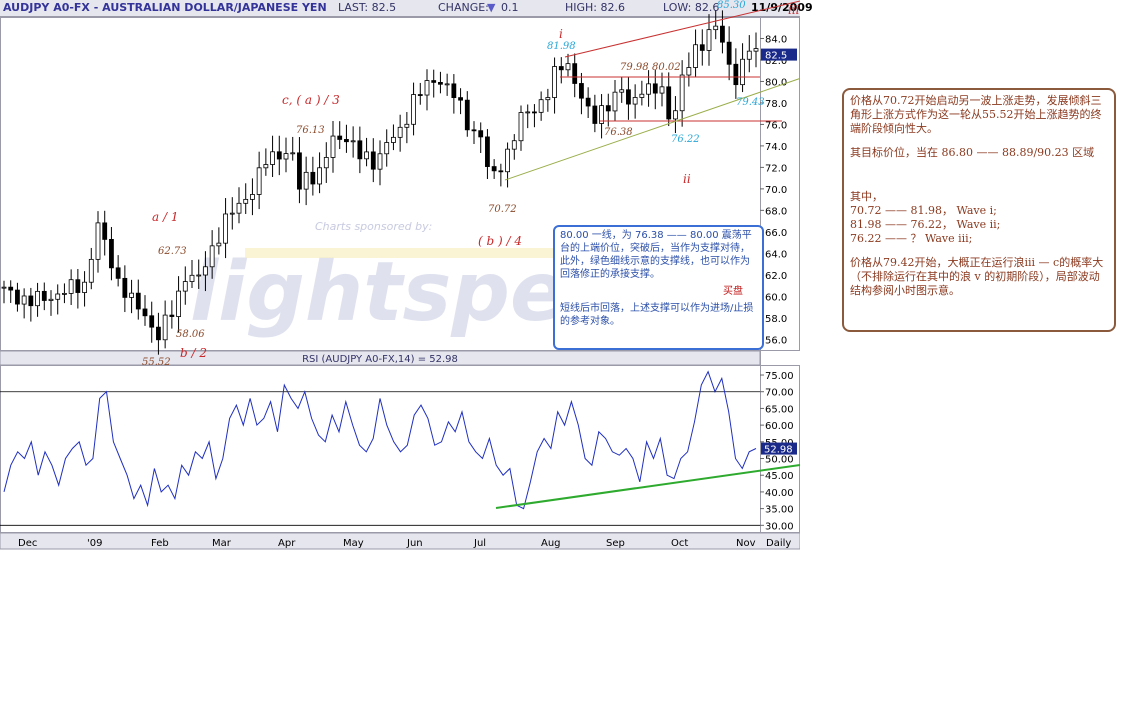 This screenshot has width=1124, height=723. What do you see at coordinates (373, 226) in the screenshot?
I see `watermark-sponsor: Charts sponsored by:` at bounding box center [373, 226].